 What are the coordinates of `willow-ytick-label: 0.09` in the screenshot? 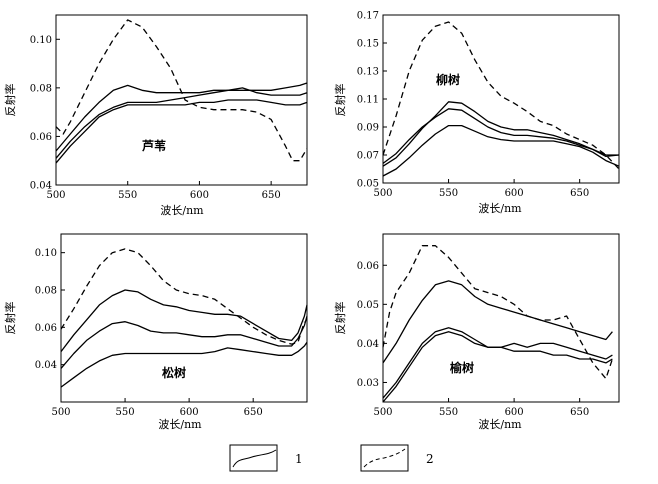 It's located at (368, 128).